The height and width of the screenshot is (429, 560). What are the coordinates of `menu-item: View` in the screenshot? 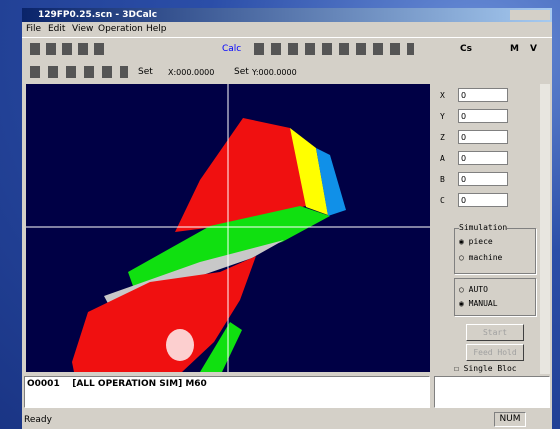 It's located at (83, 29).